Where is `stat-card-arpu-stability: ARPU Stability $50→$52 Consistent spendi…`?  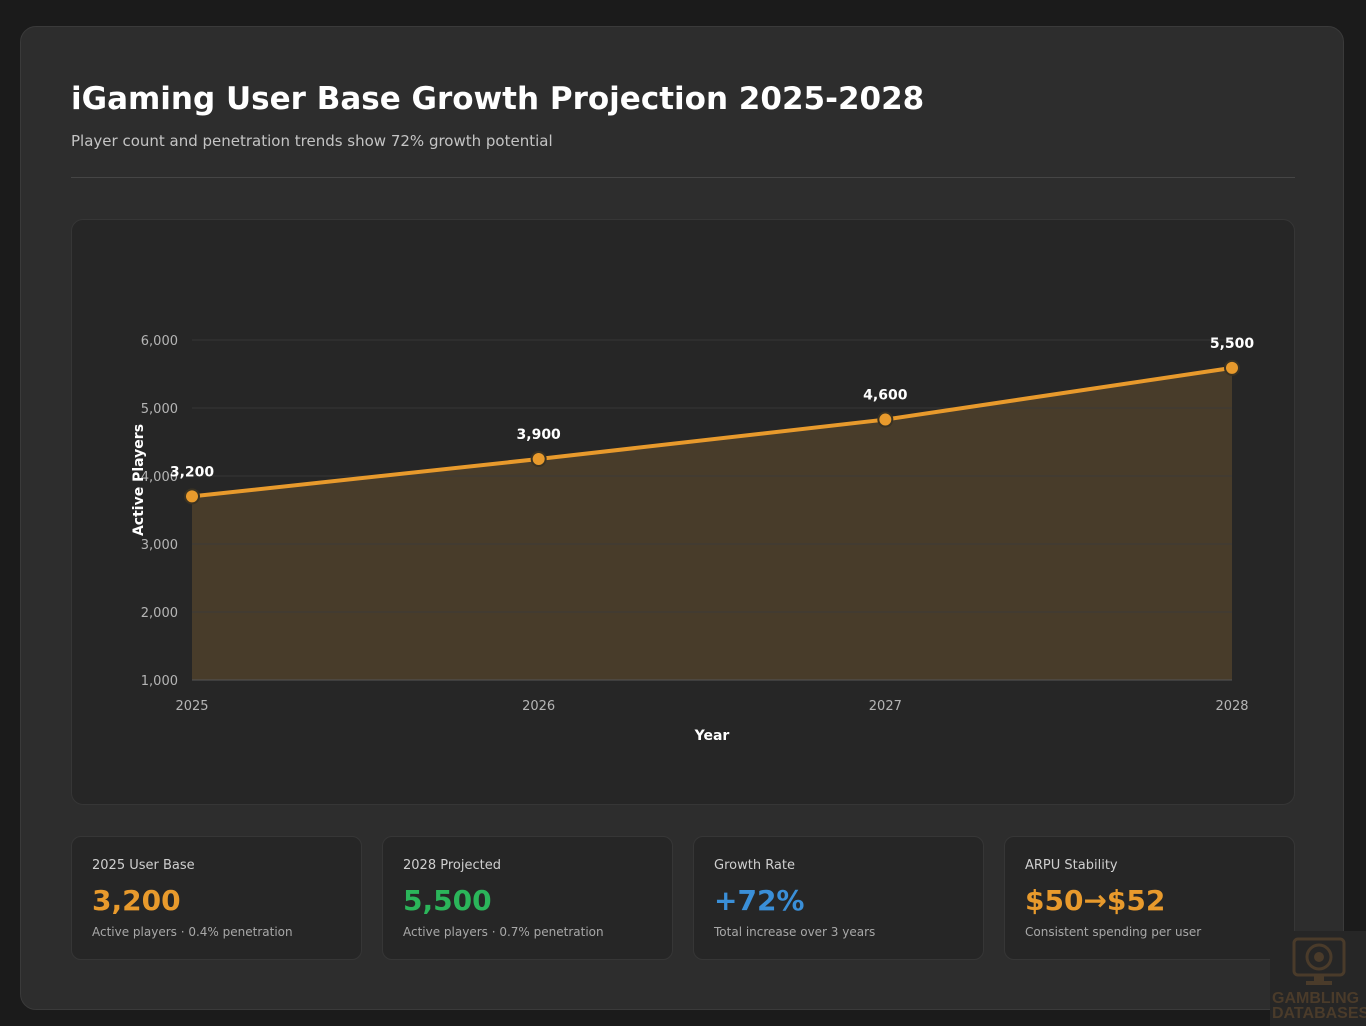 stat-card-arpu-stability: ARPU Stability $50→$52 Consistent spendi… is located at coordinates (1149, 898).